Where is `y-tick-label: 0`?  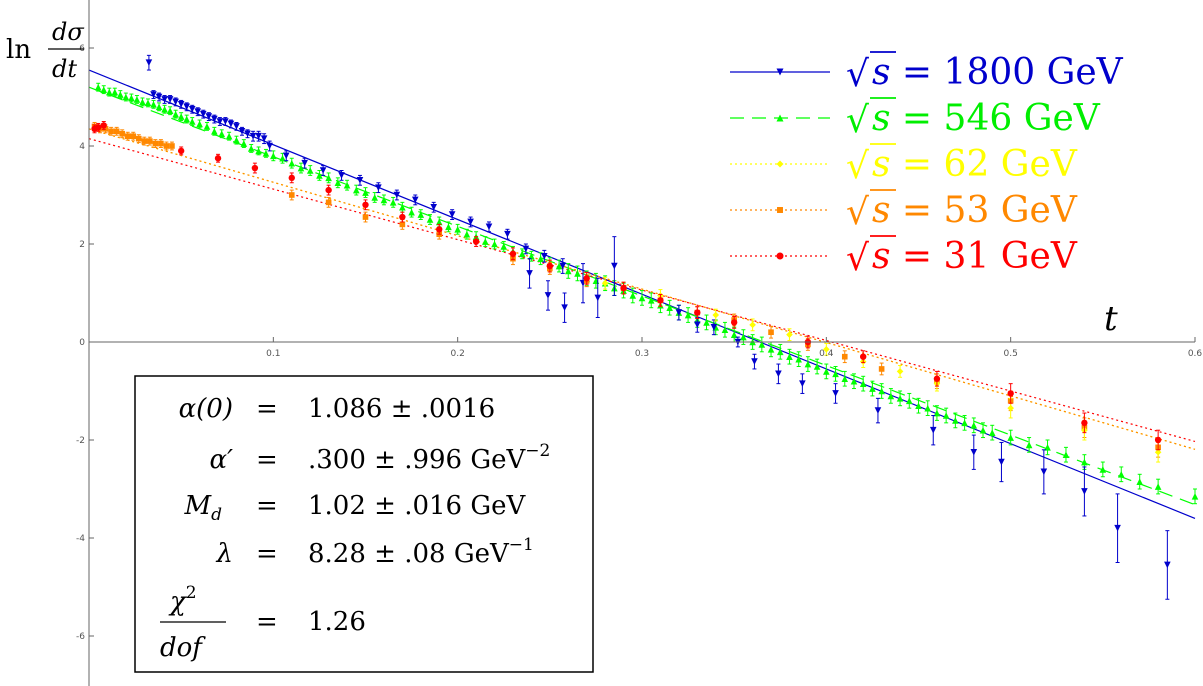
y-tick-label: 0 is located at coordinates (82, 343).